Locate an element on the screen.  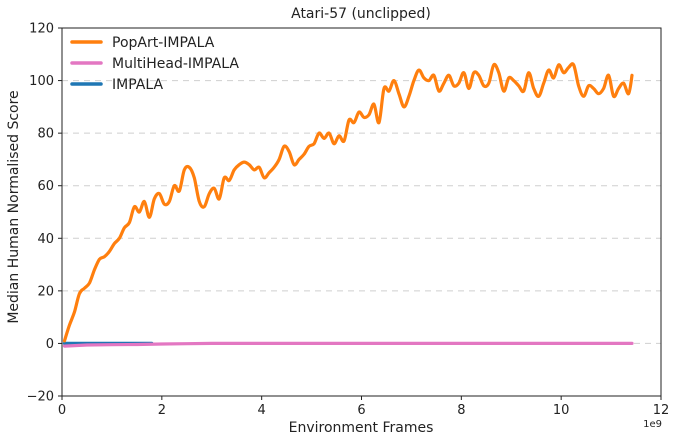
x-tick-label: 8 is located at coordinates (461, 410).